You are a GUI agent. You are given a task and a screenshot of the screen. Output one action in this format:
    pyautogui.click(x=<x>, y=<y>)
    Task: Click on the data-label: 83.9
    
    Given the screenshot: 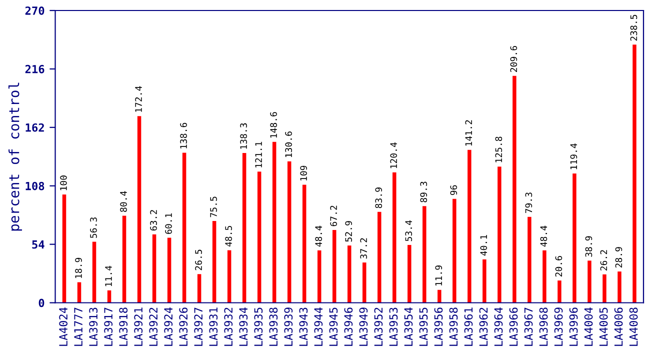 What is the action you would take?
    pyautogui.click(x=378, y=198)
    